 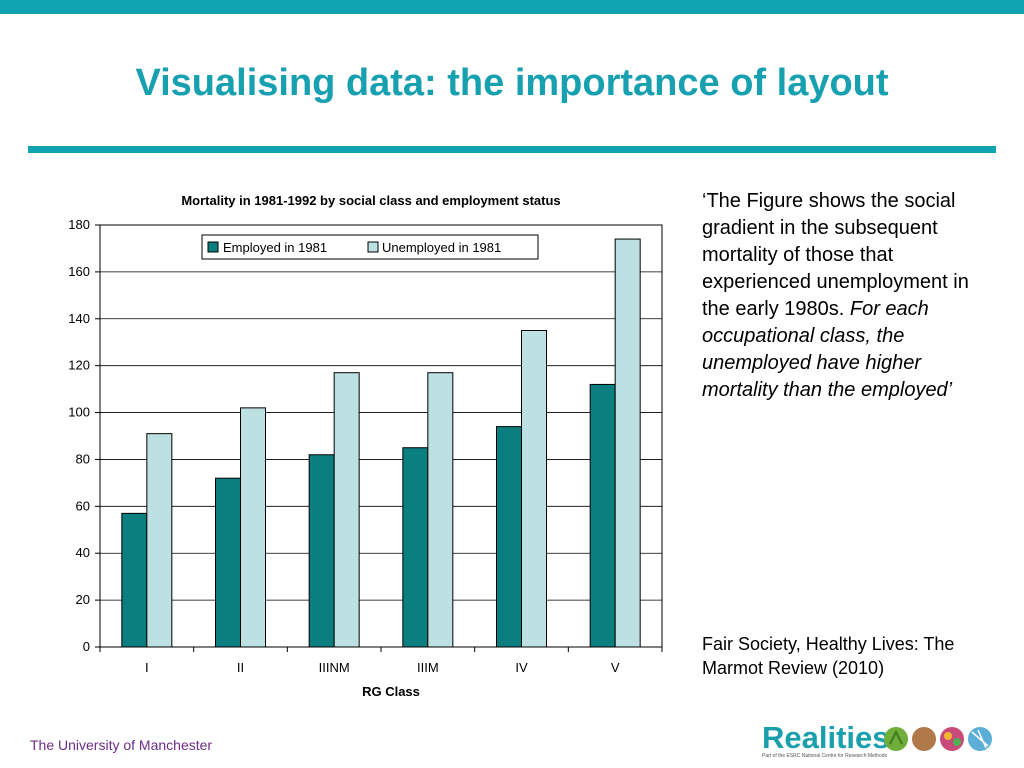 I want to click on x-axis-label: RG Class, so click(x=391, y=691).